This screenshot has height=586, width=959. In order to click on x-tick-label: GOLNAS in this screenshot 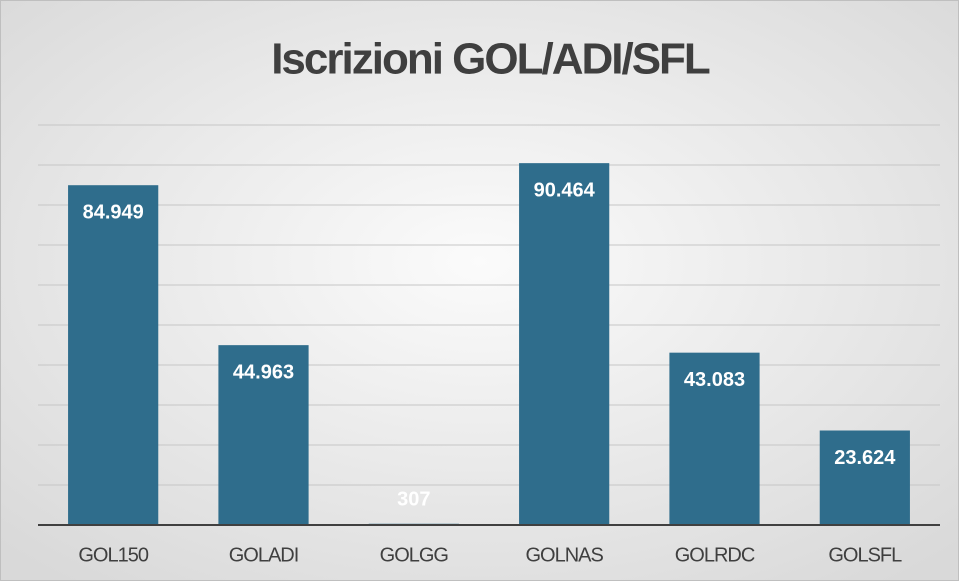, I will do `click(564, 555)`.